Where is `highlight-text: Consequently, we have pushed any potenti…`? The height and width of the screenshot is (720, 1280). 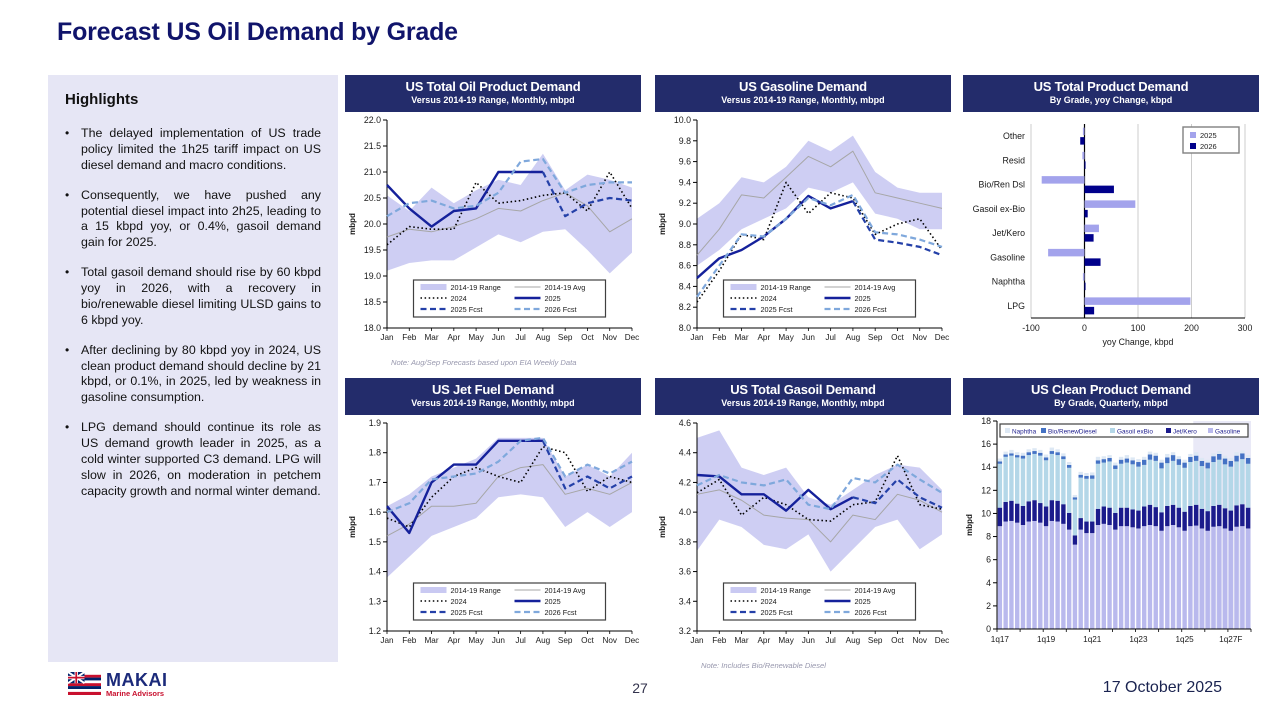
highlight-text: Consequently, we have pushed any potenti… is located at coordinates (201, 218).